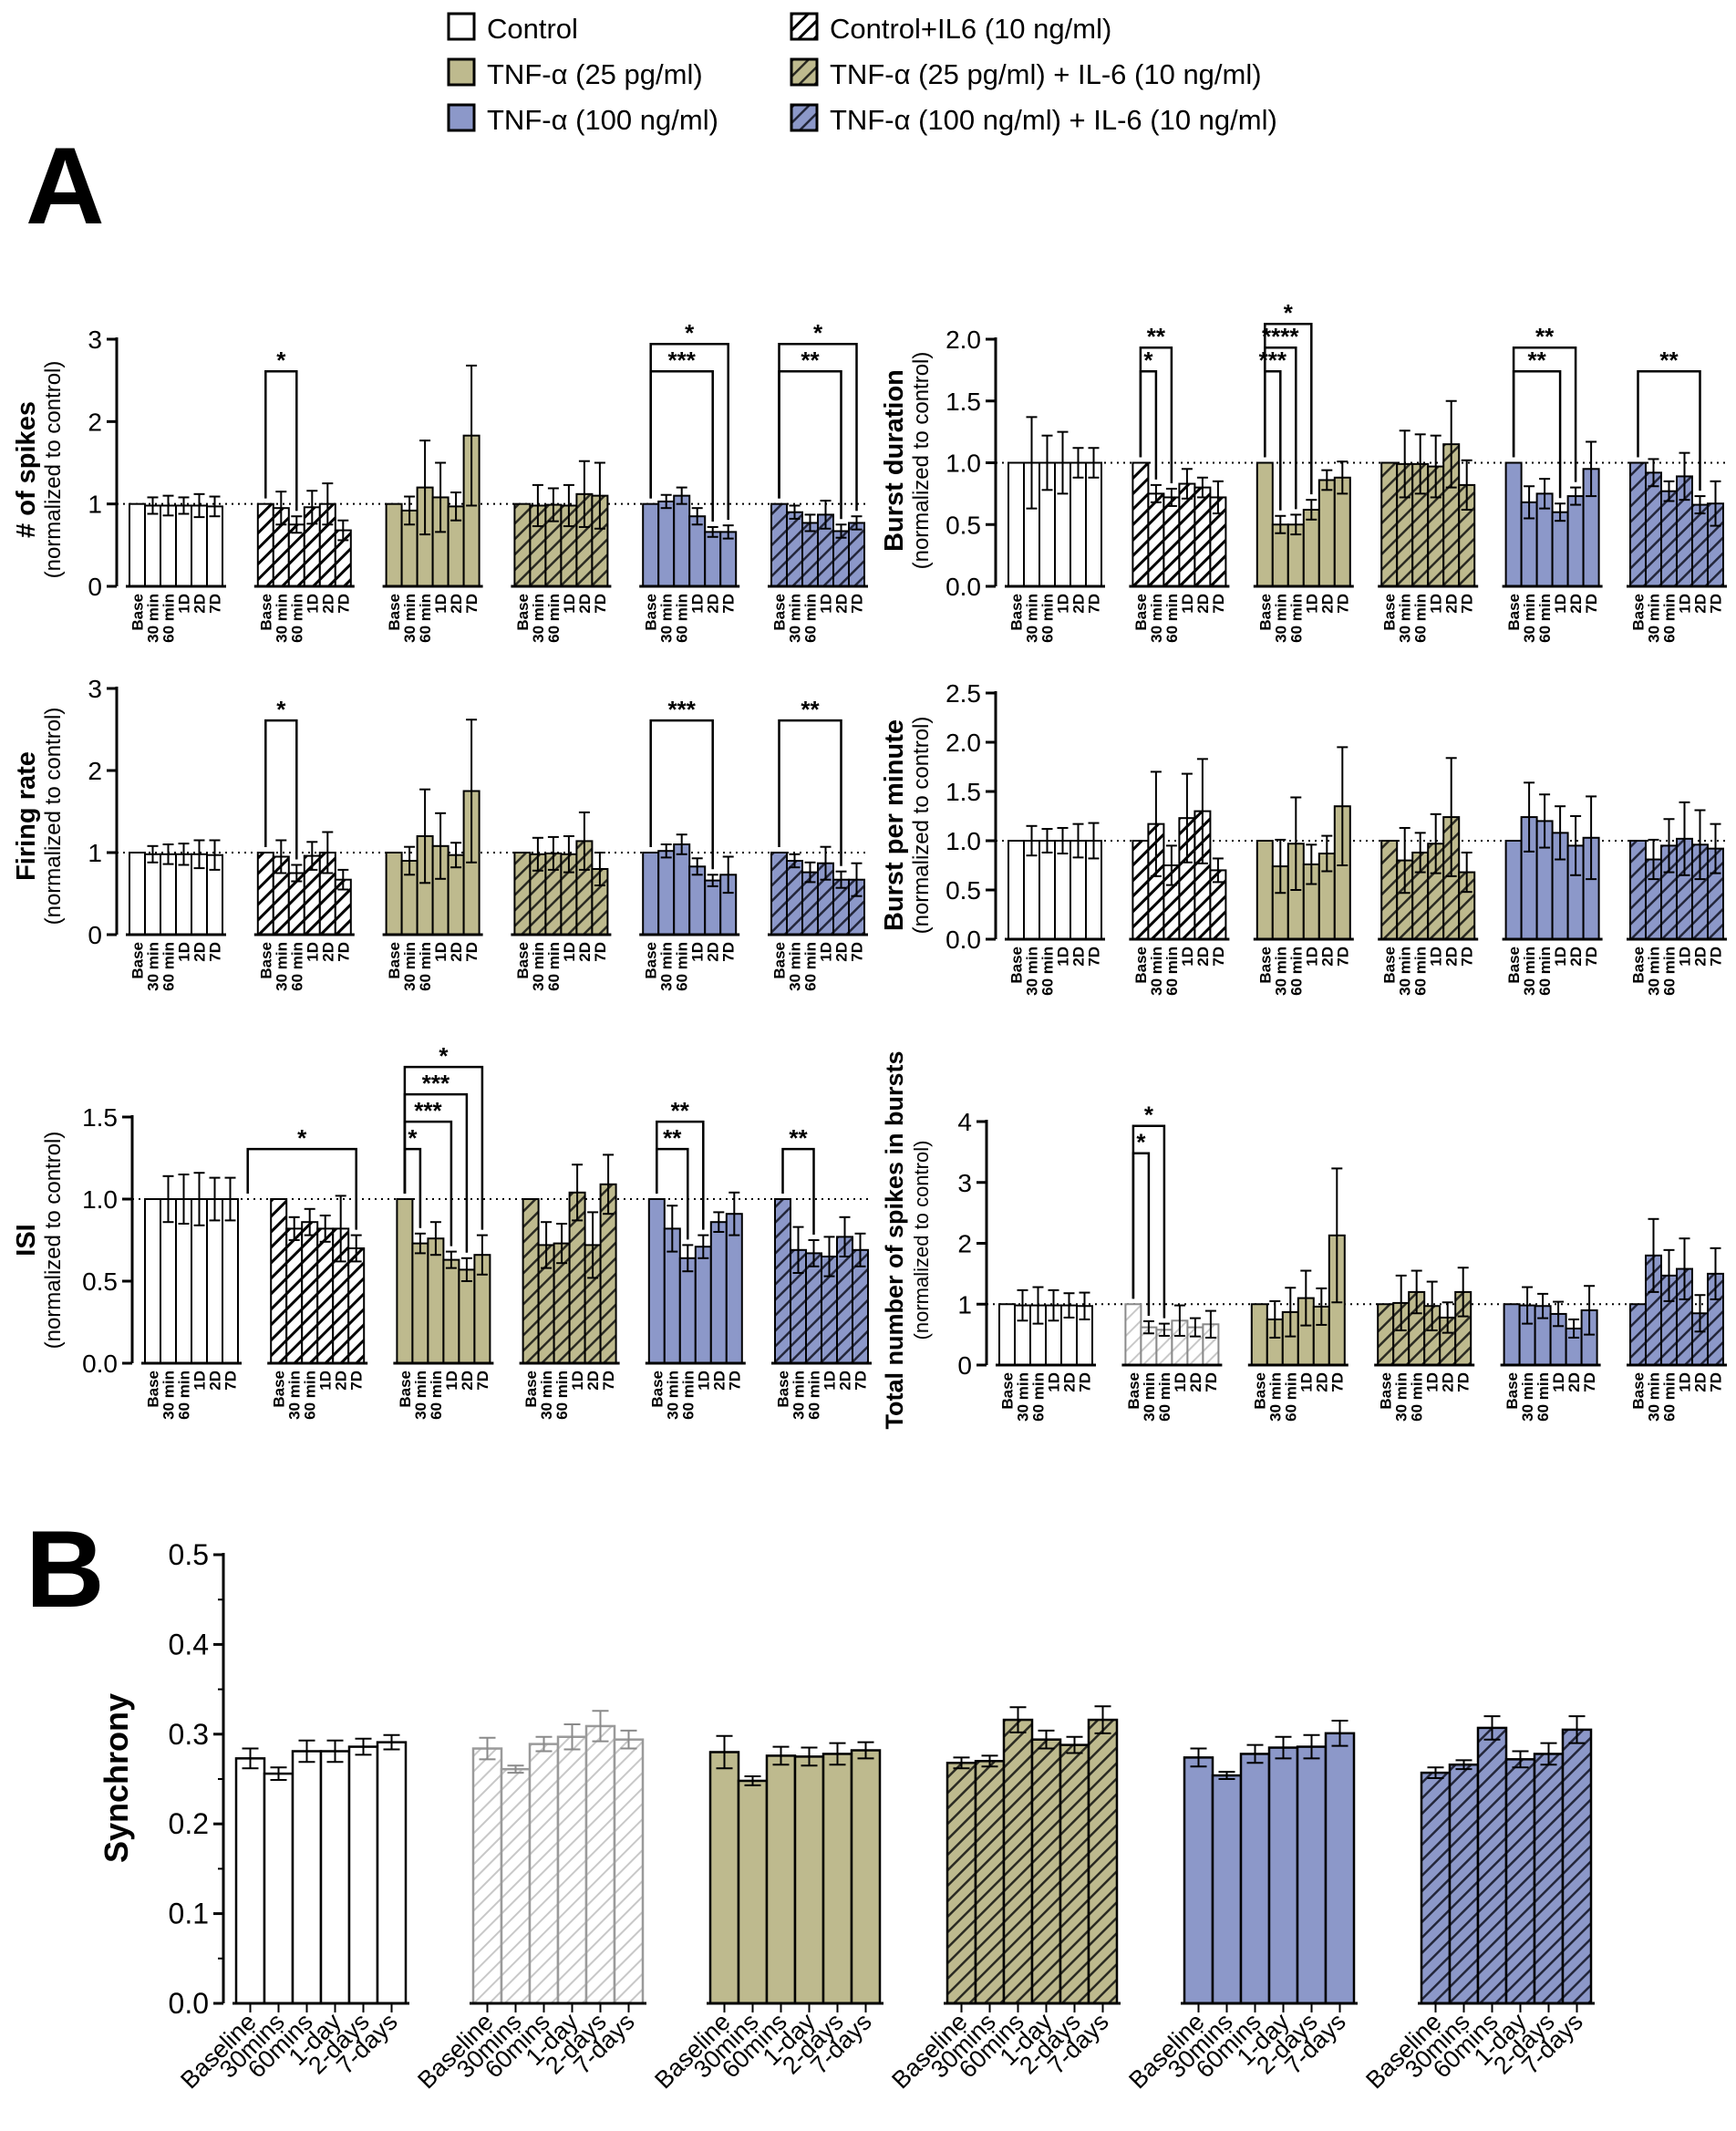  I want to click on legend-label: Control+IL6 (10 ng/ml), so click(970, 29).